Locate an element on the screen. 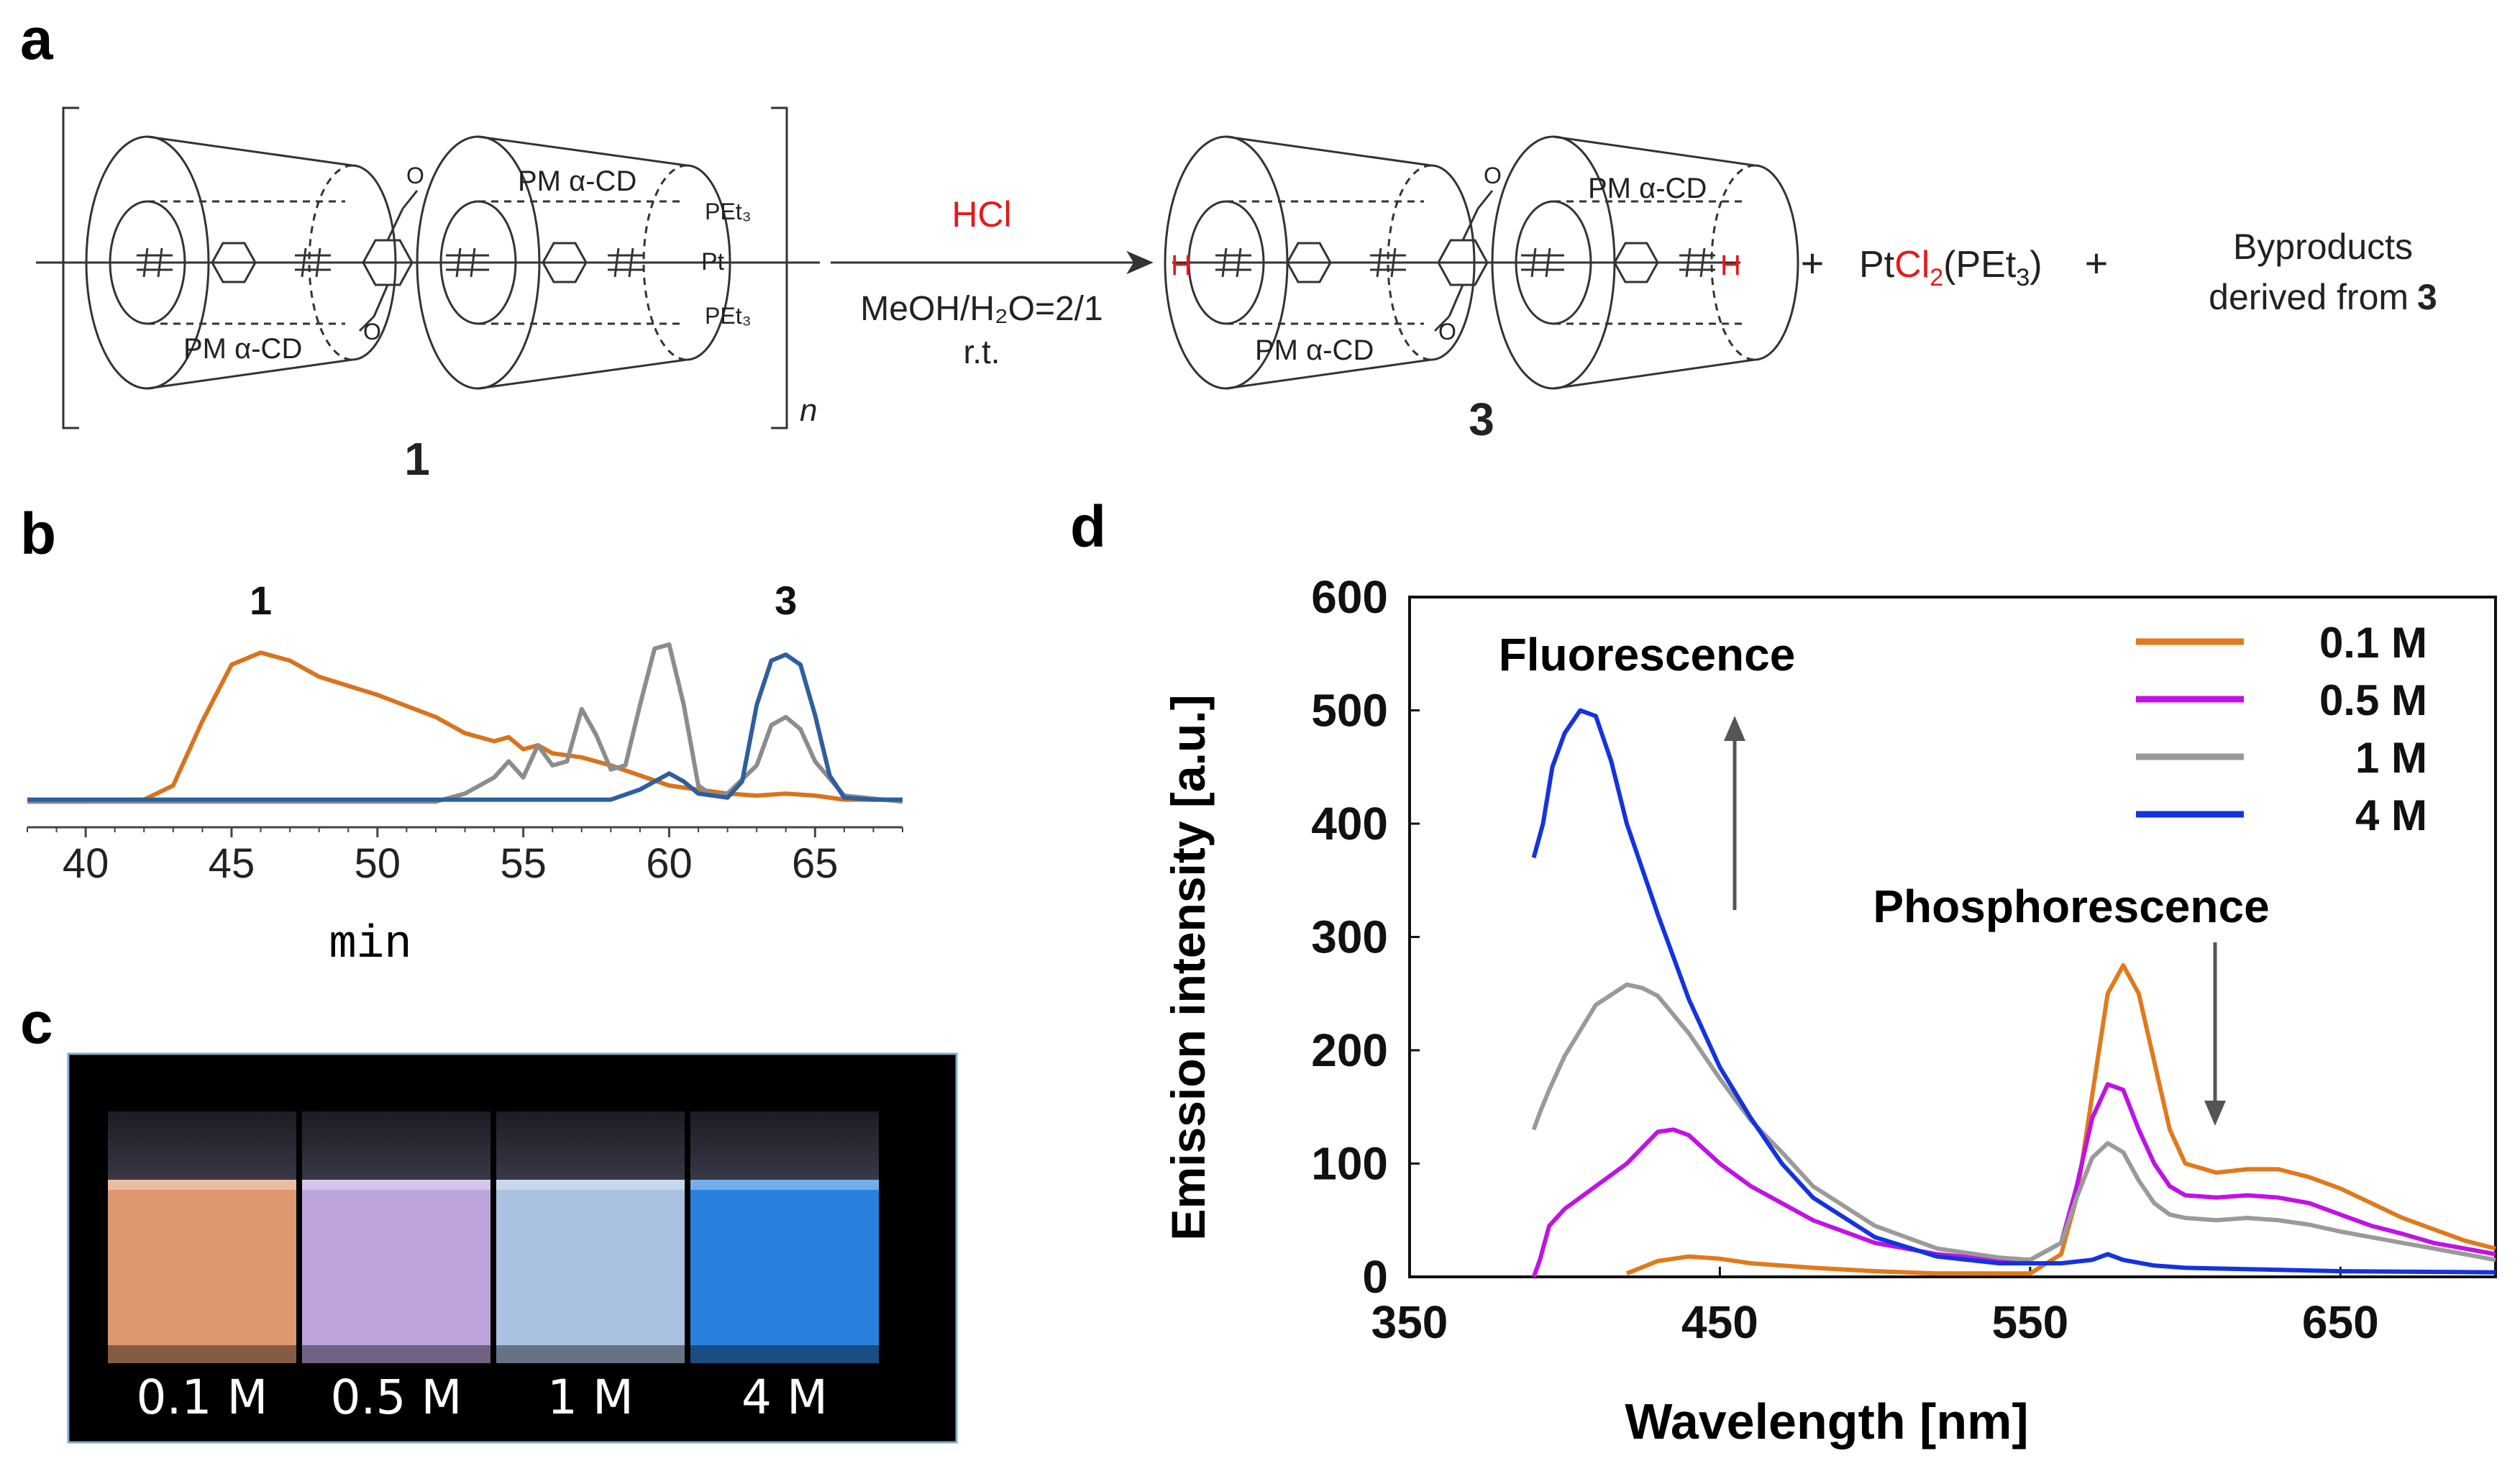 The image size is (2520, 1479). x-tick-label: 350 is located at coordinates (1409, 1322).